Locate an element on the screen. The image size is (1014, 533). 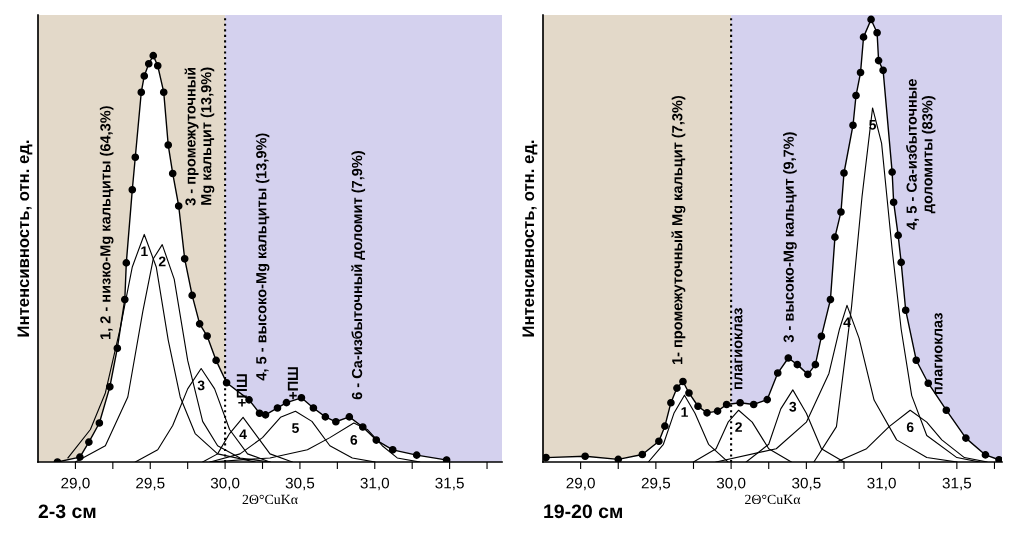
annotation: 3 - промежуточный Mg кальцит (13,9%) is located at coordinates (199, 136).